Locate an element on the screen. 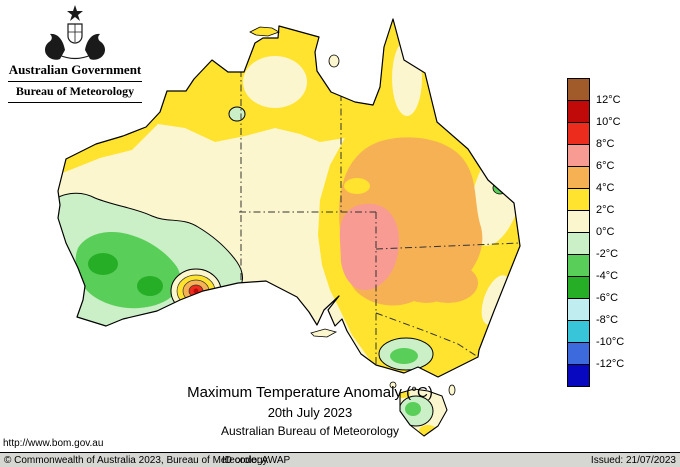 The image size is (680, 467). bullseye-core-darkred is located at coordinates (196, 291).